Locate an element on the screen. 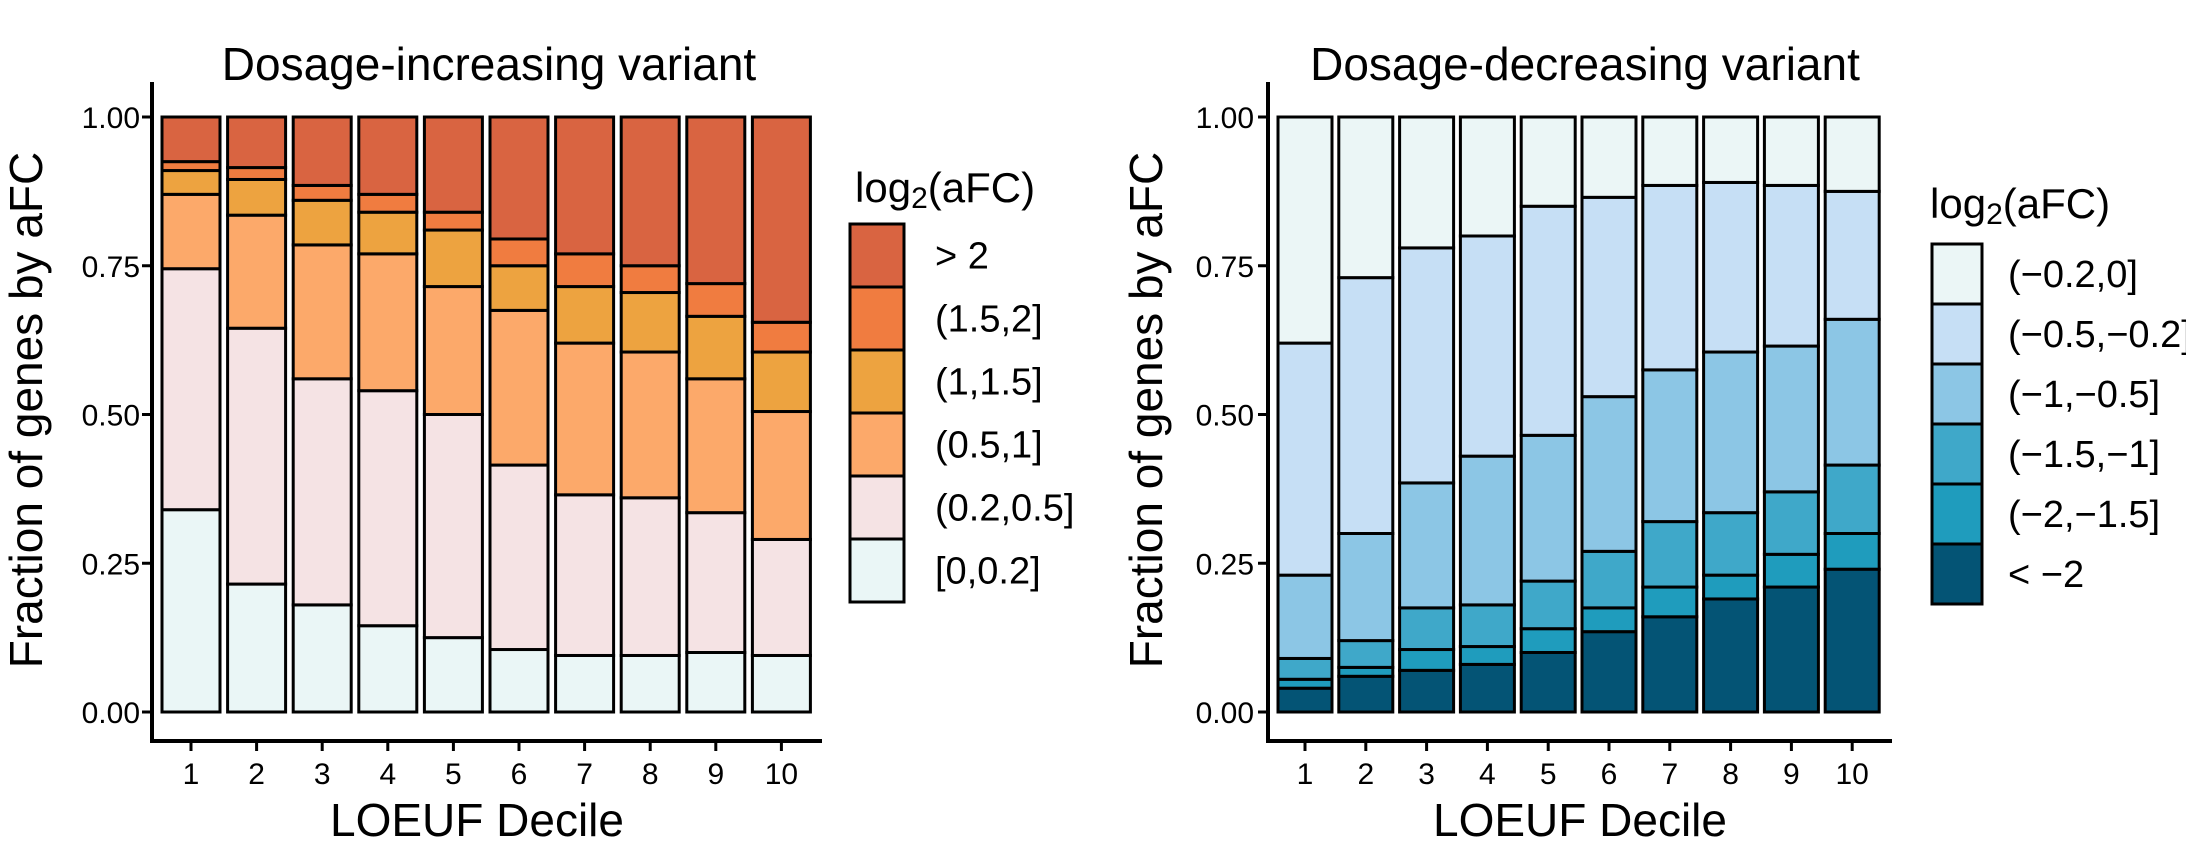  legend-label: < −2 is located at coordinates (2046, 575).